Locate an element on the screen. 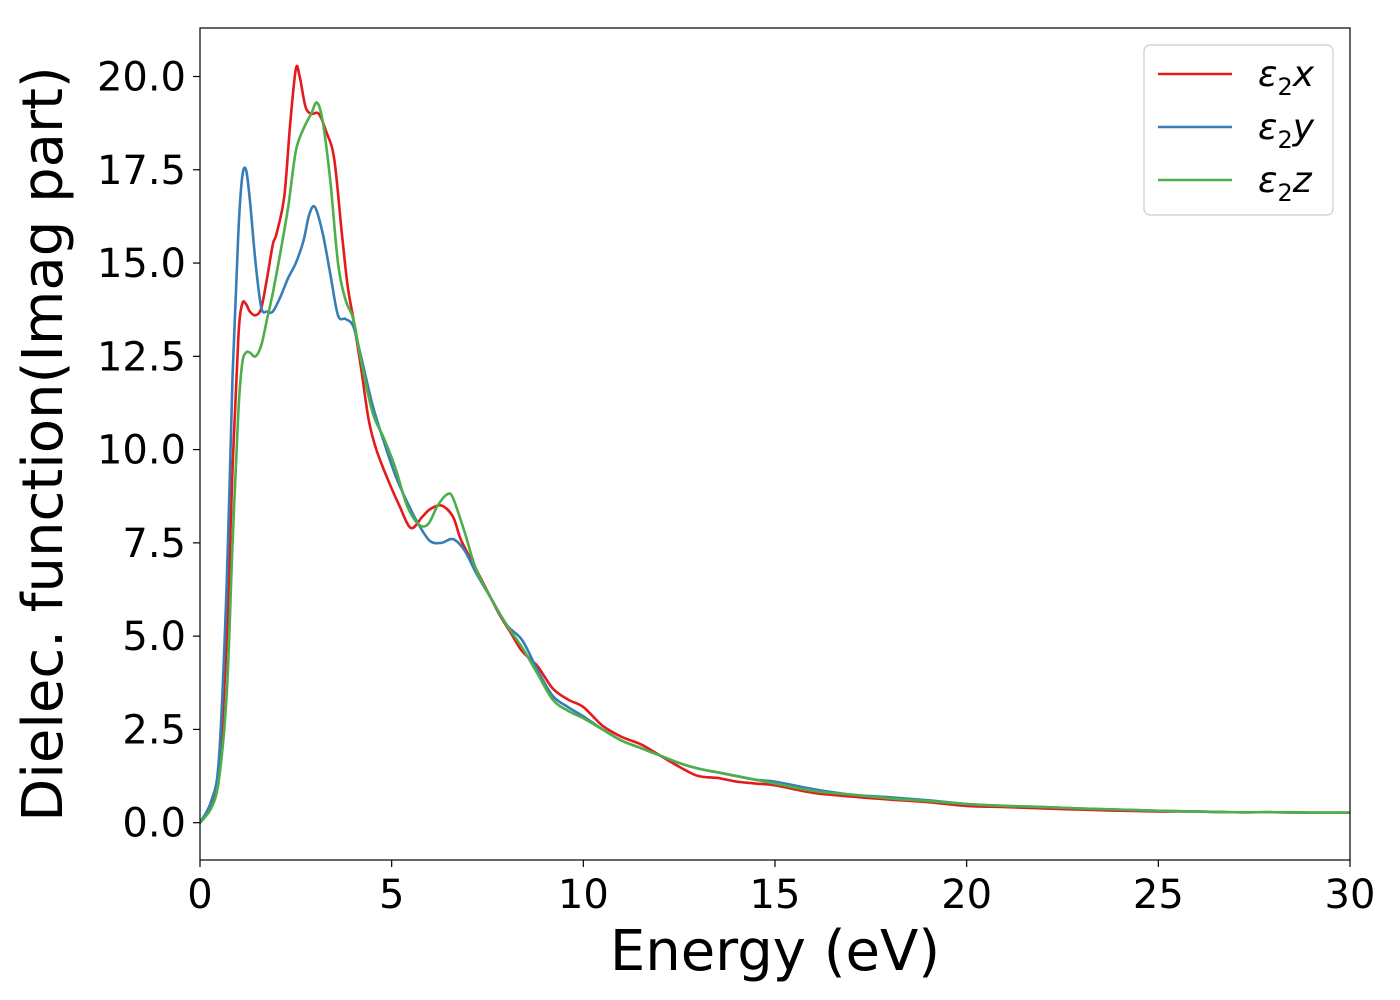 The image size is (1400, 1000). y-tick-label: 17.5 is located at coordinates (141, 171).